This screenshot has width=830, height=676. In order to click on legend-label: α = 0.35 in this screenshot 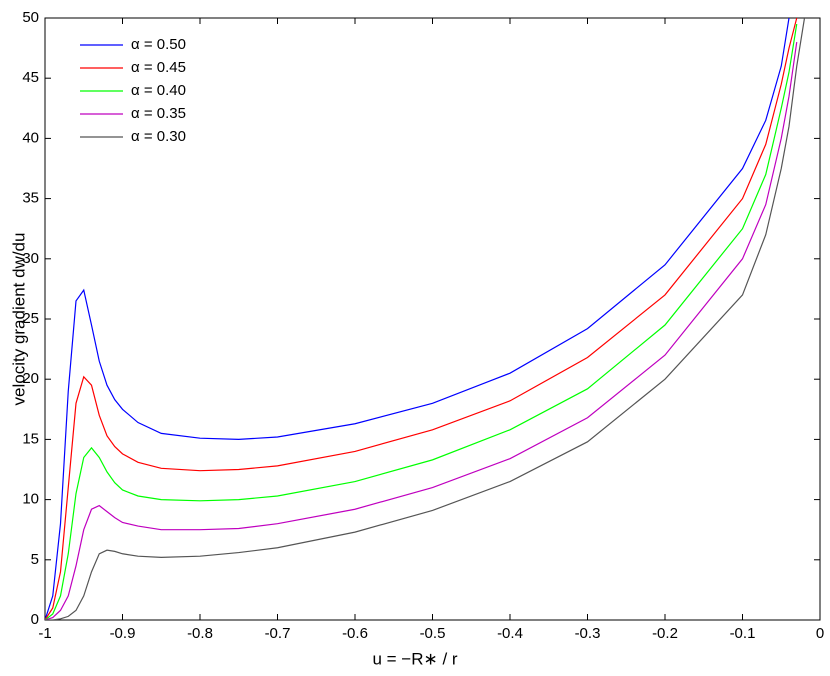, I will do `click(158, 113)`.